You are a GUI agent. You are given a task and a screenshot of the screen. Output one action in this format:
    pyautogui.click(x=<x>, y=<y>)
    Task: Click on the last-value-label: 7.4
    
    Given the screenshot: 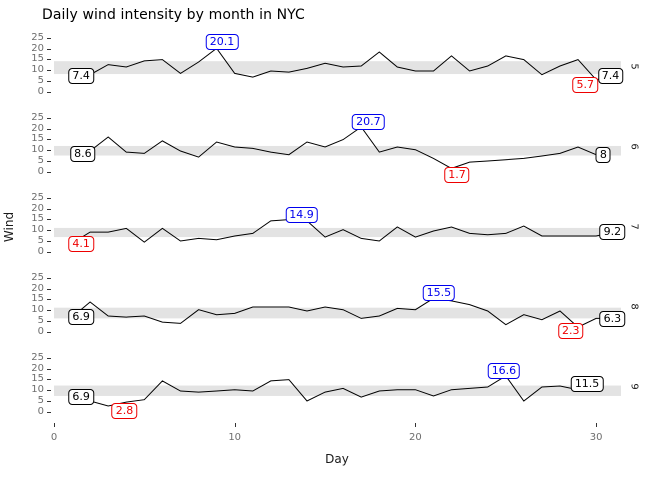 What is the action you would take?
    pyautogui.click(x=610, y=76)
    